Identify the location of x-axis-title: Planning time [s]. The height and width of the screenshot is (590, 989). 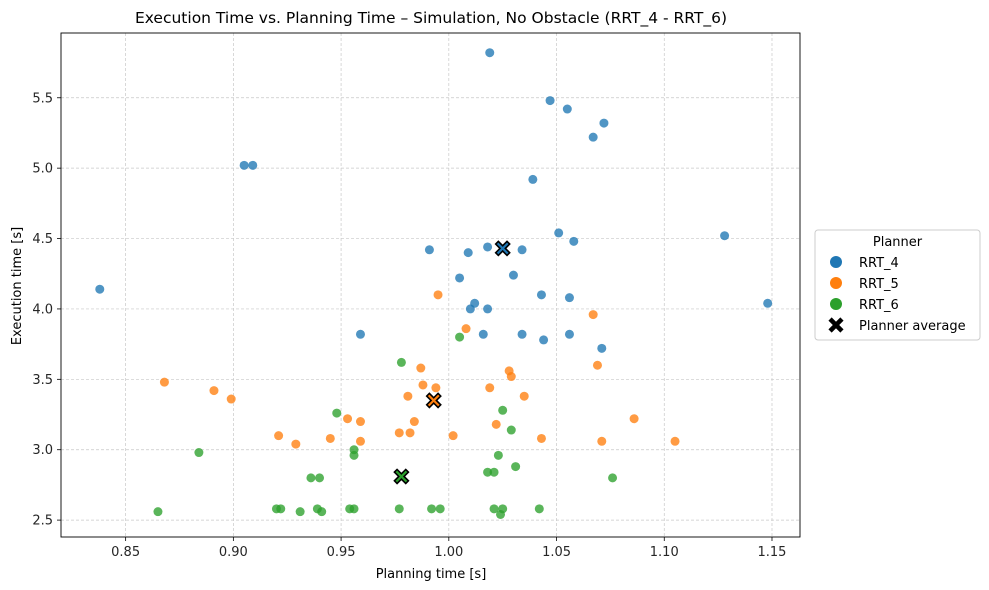
(431, 574).